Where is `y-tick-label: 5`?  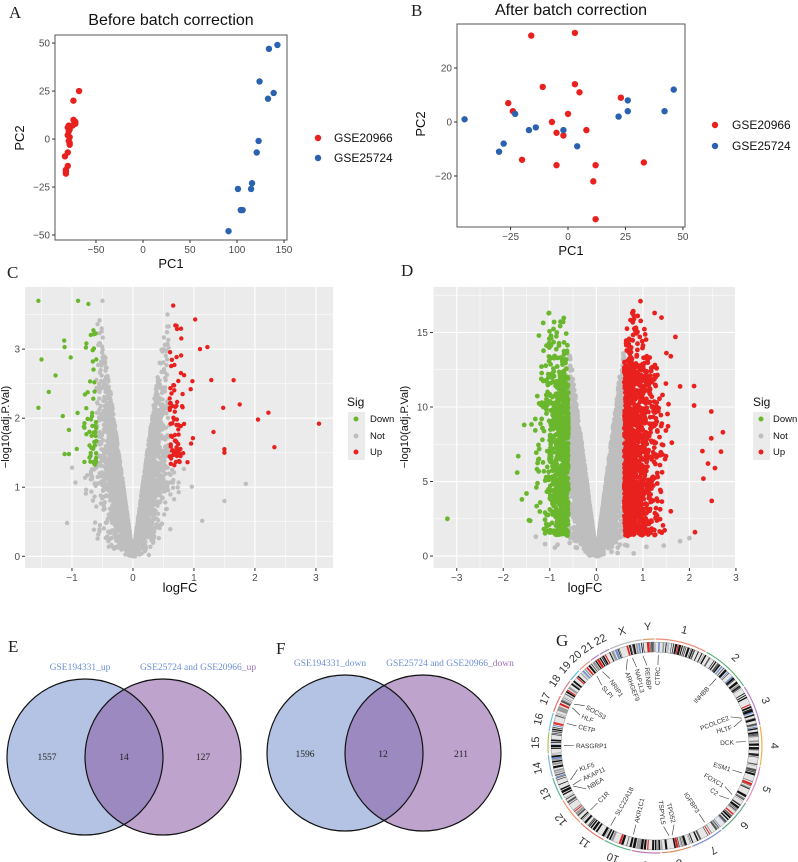
y-tick-label: 5 is located at coordinates (425, 482).